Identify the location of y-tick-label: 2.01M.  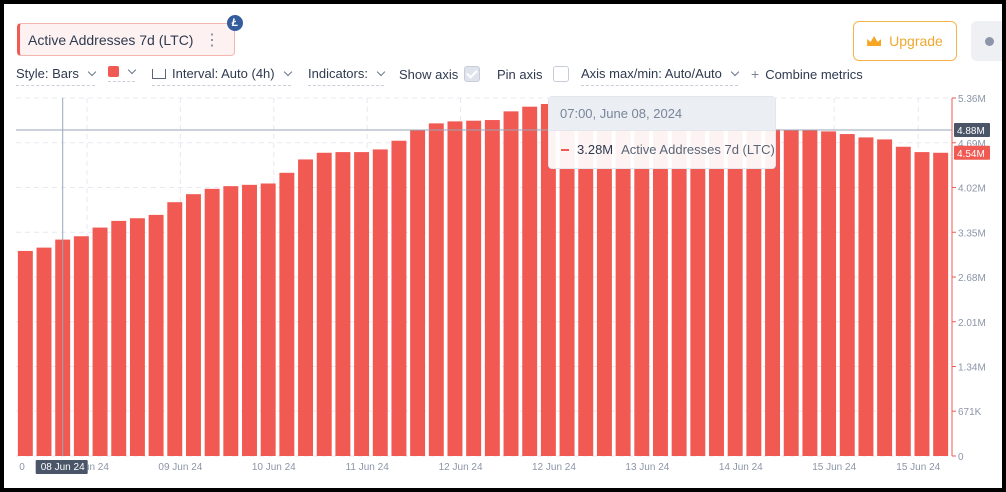
(972, 323).